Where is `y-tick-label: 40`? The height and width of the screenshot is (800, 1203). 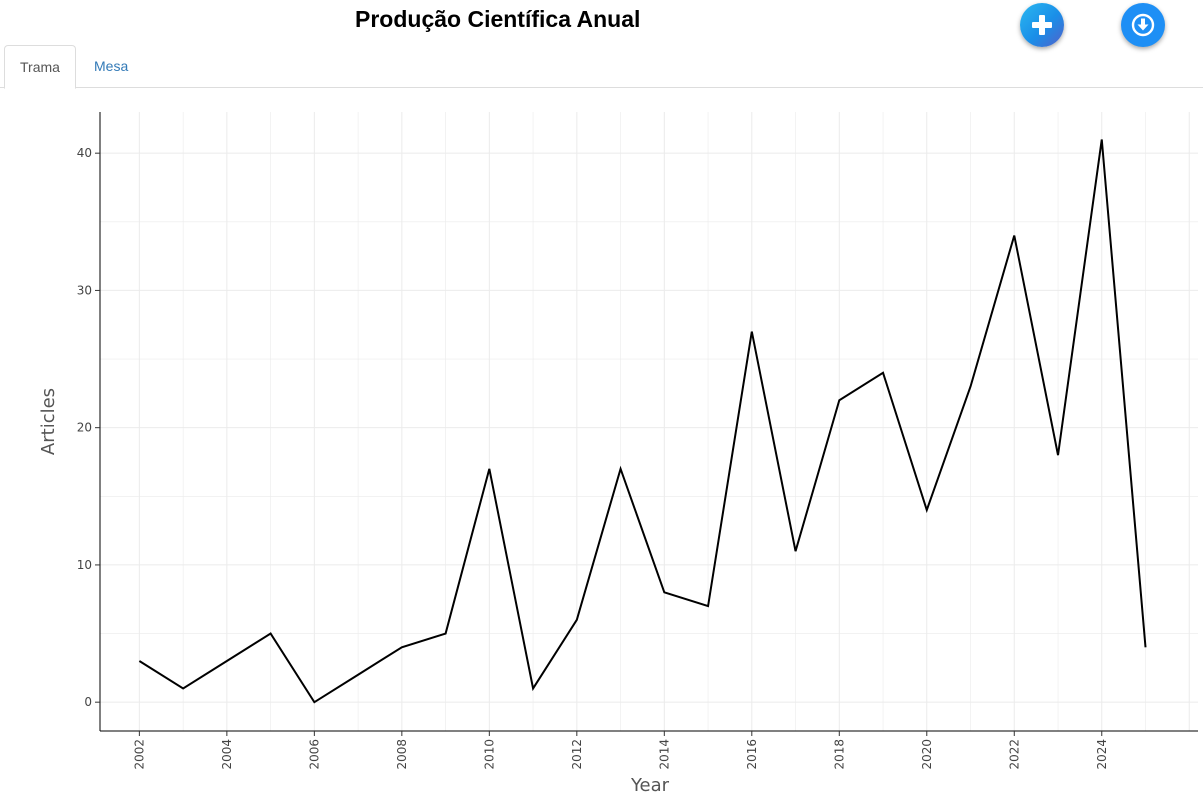 y-tick-label: 40 is located at coordinates (84, 153).